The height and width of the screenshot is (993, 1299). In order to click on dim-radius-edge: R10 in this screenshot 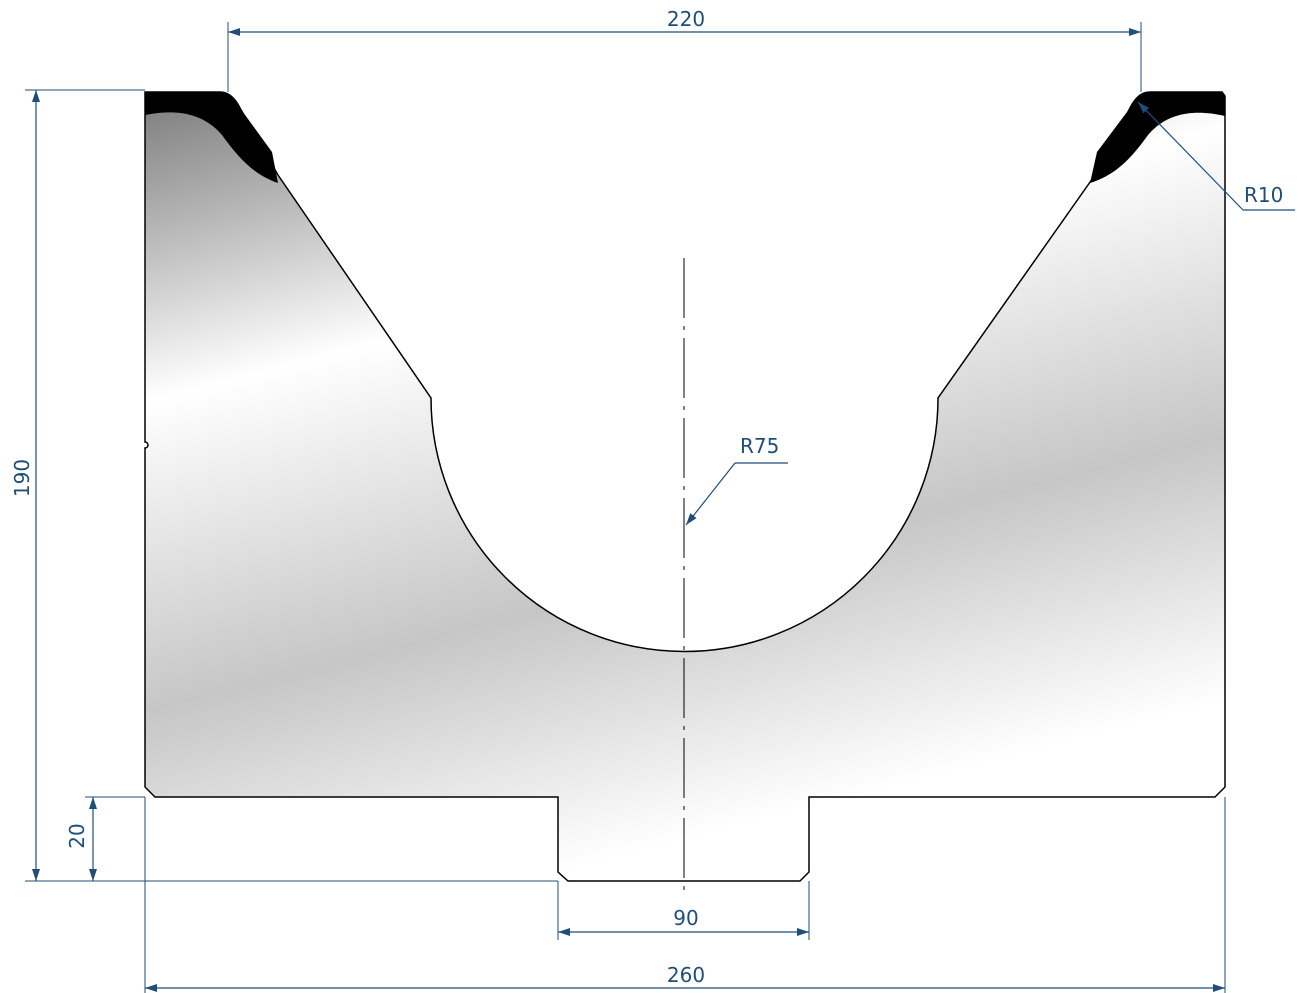, I will do `click(1216, 156)`.